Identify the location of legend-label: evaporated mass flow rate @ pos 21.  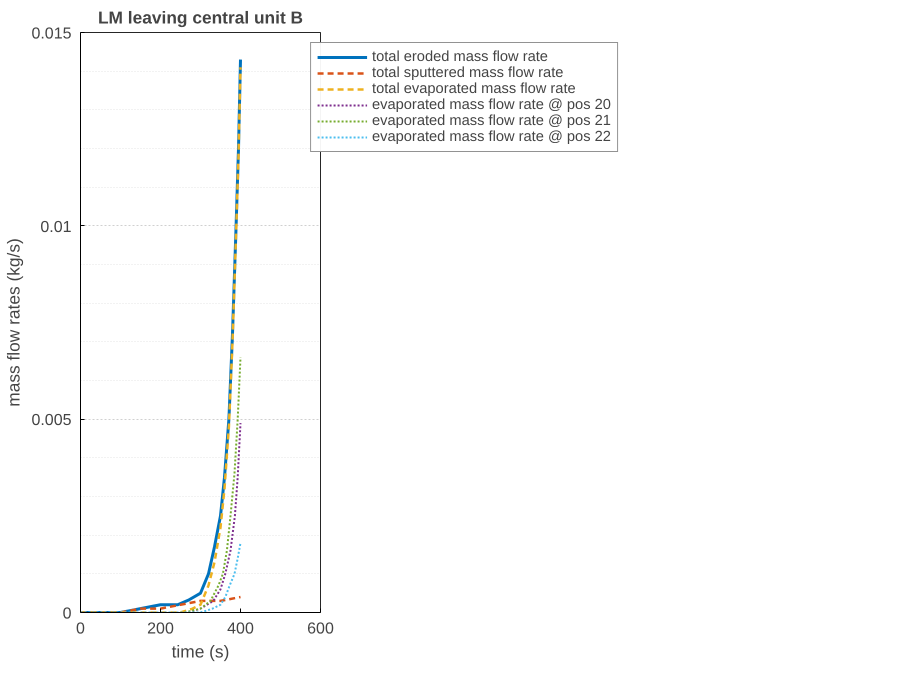
(491, 121).